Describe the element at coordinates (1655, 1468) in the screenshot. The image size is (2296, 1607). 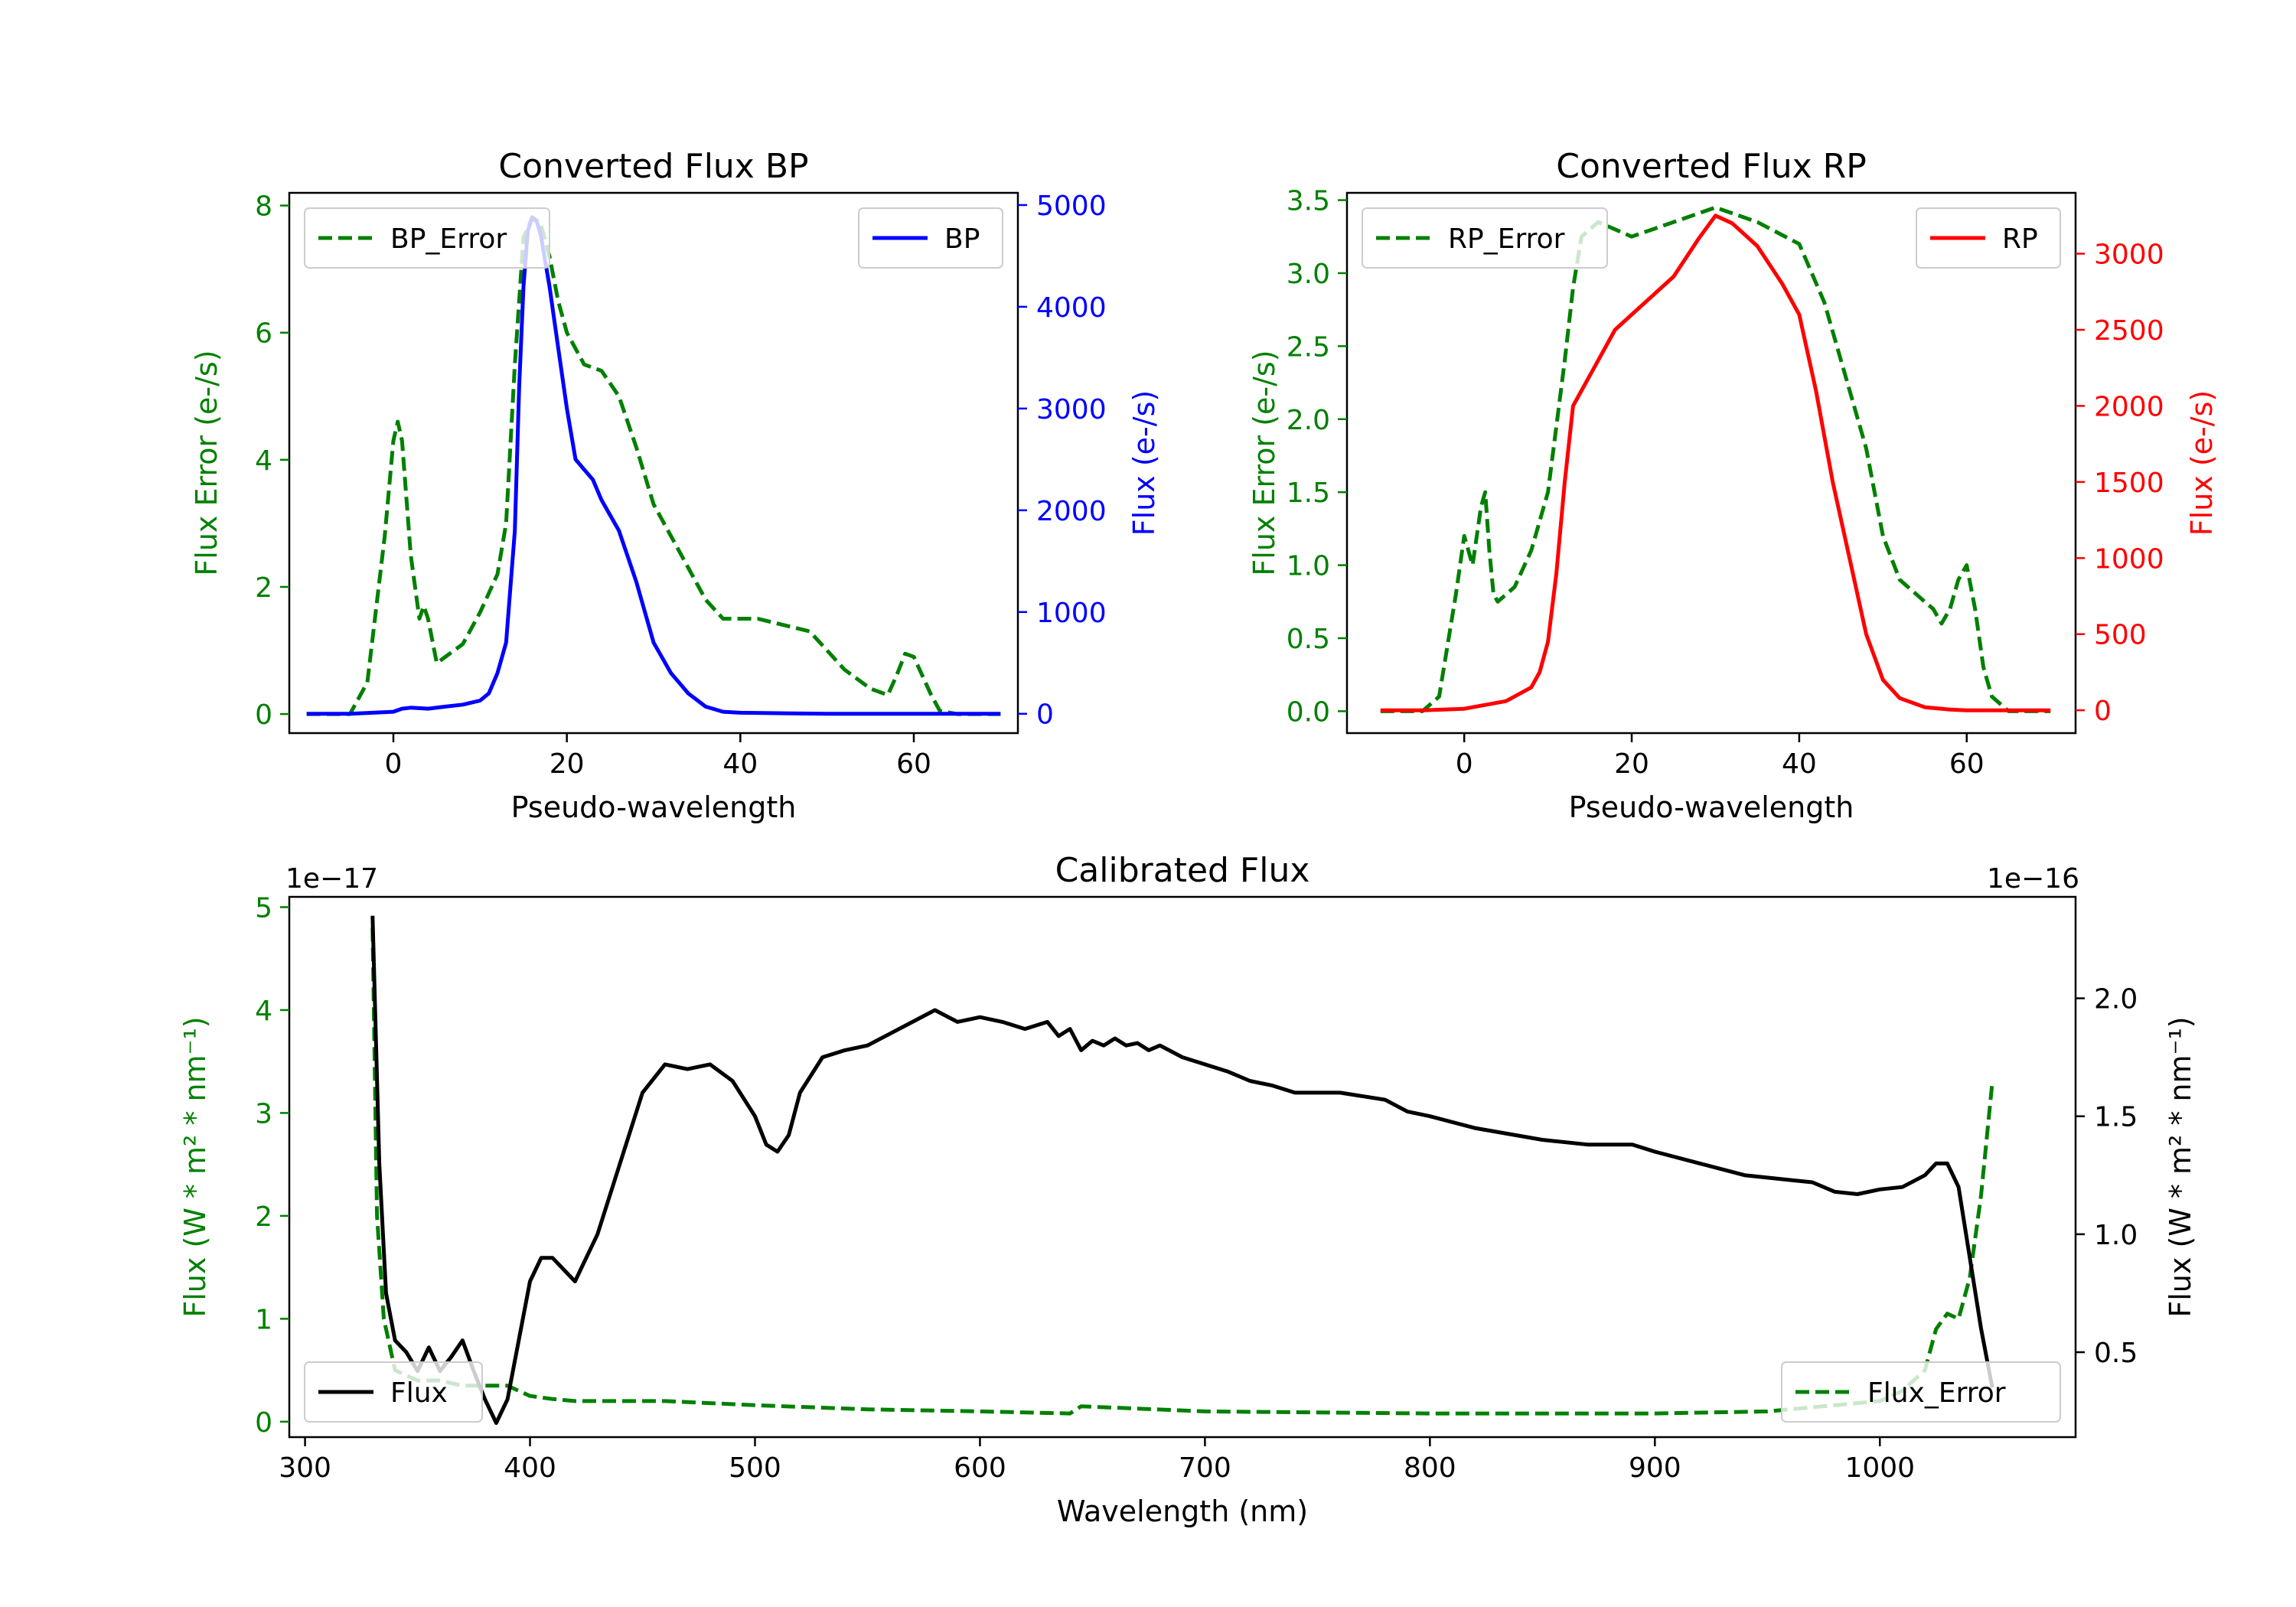
I see `x-tick-label: 900` at that location.